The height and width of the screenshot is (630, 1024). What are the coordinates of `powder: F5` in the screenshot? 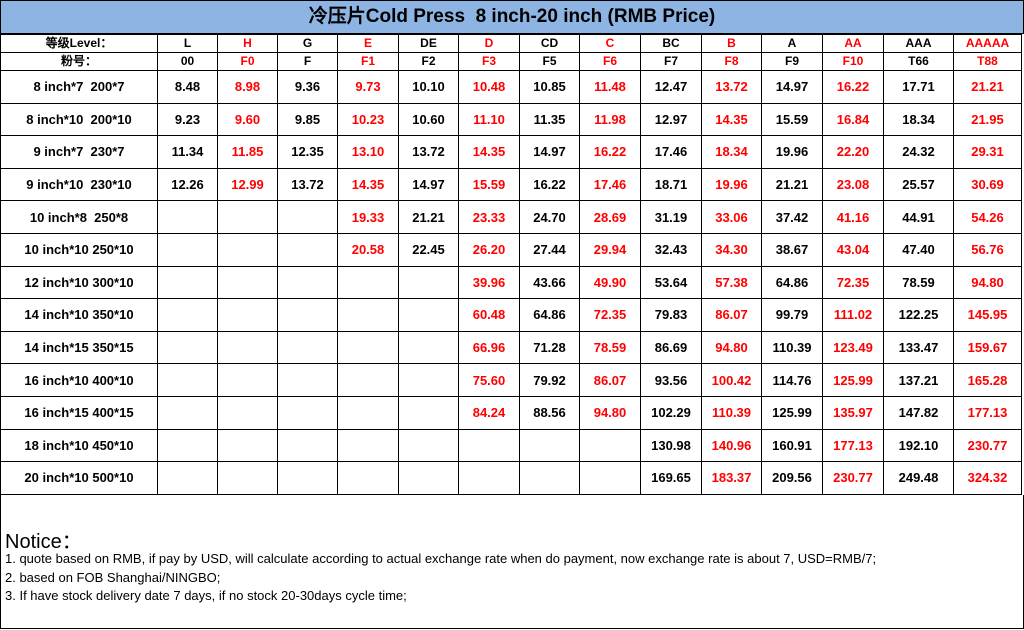 It's located at (549, 61).